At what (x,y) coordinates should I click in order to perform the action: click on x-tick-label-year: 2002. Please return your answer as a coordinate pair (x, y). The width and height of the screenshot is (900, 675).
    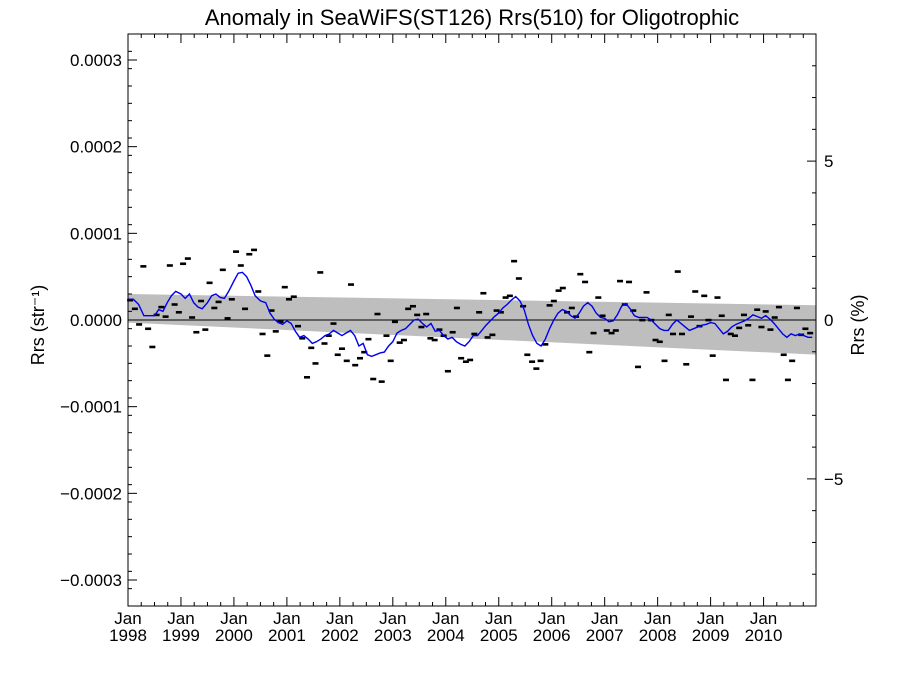
    Looking at the image, I should click on (340, 635).